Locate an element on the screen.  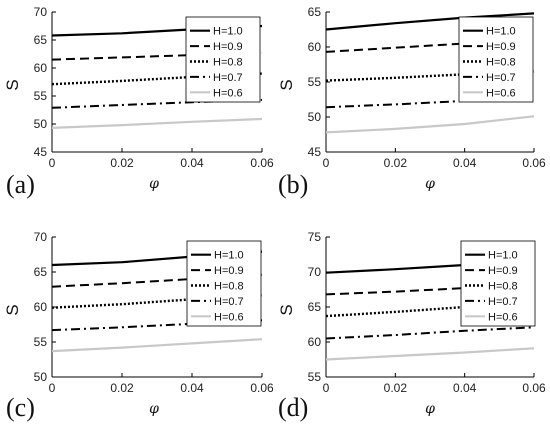
series-line-H=1.0 is located at coordinates (430, 21).